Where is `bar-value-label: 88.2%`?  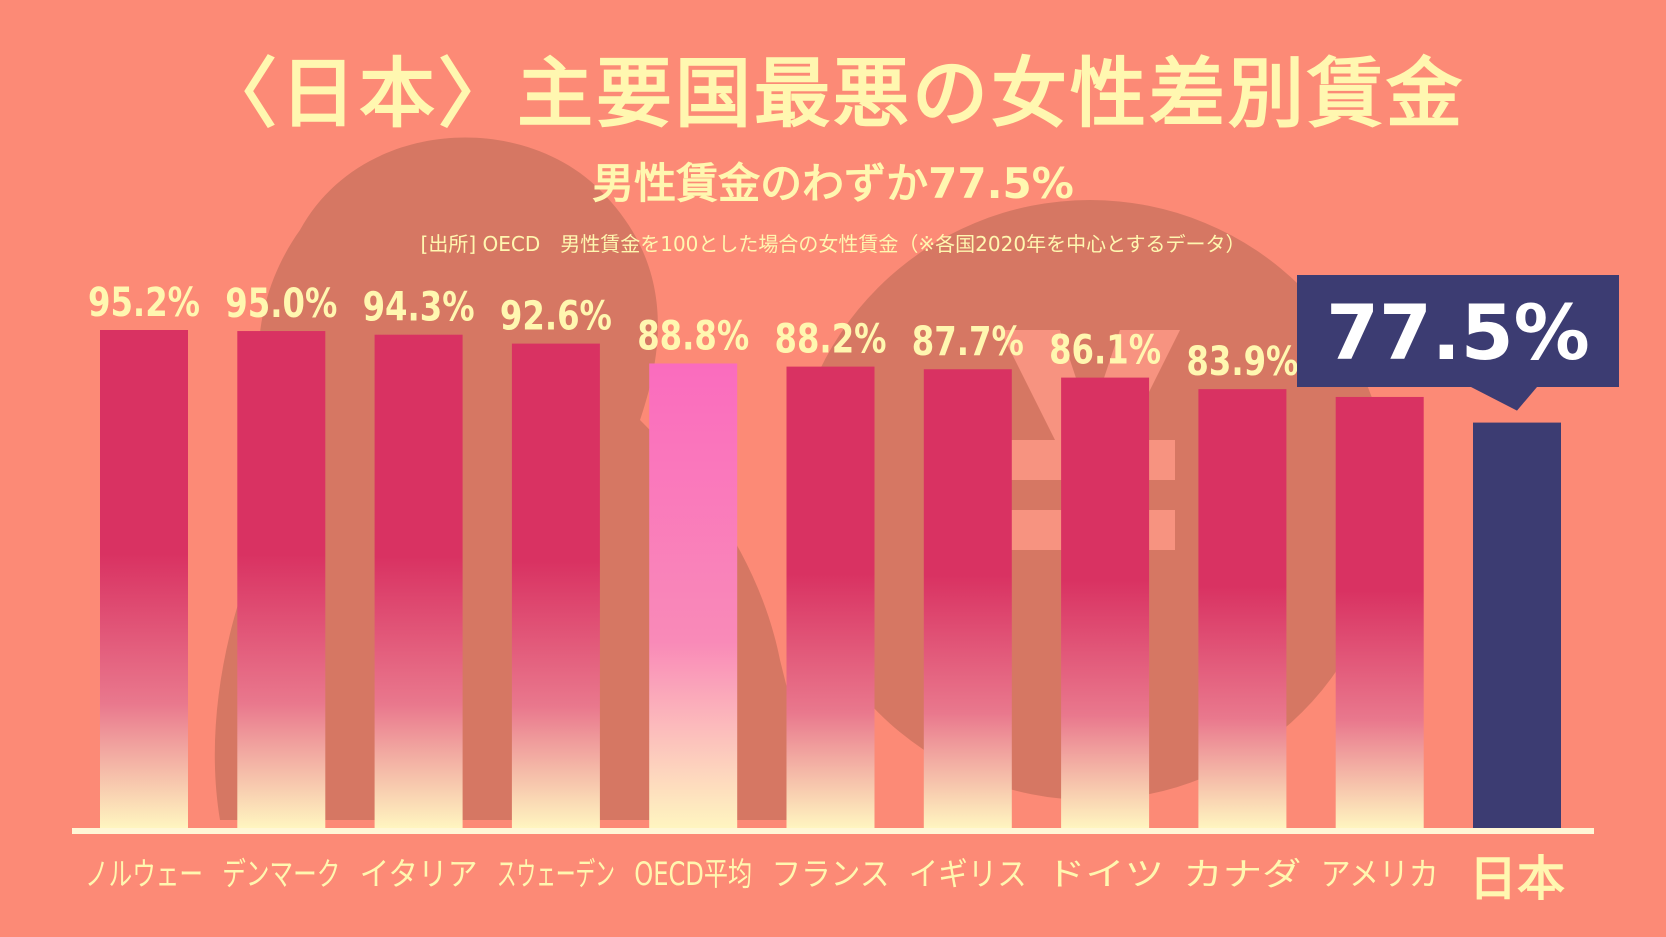
bar-value-label: 88.2% is located at coordinates (831, 340).